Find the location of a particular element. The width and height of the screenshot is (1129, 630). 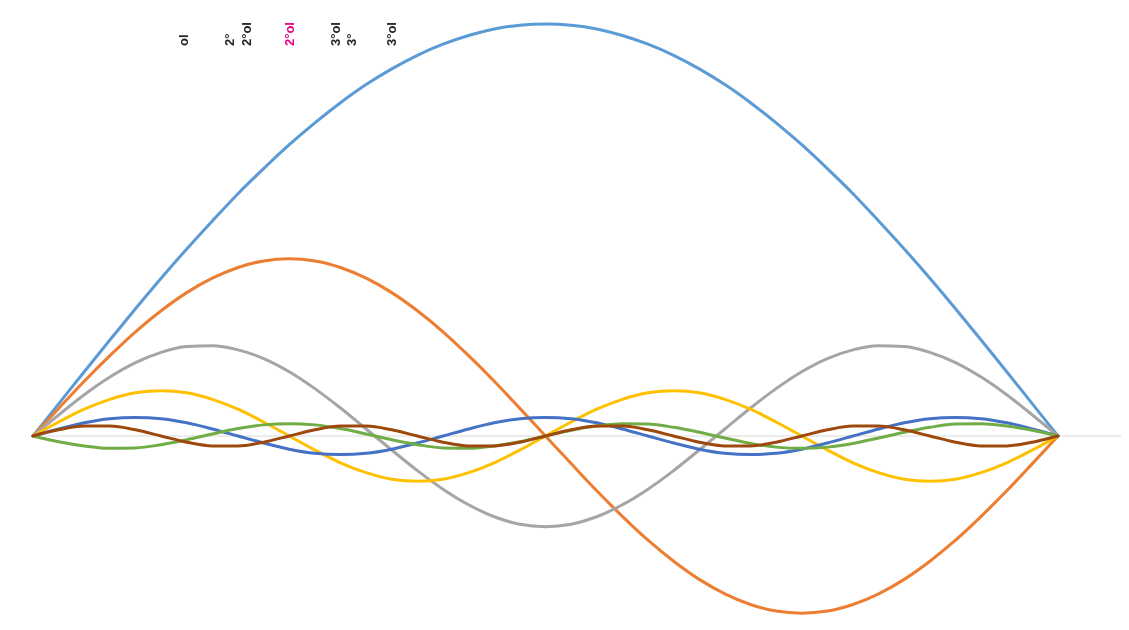

annotation: 2° is located at coordinates (229, 39).